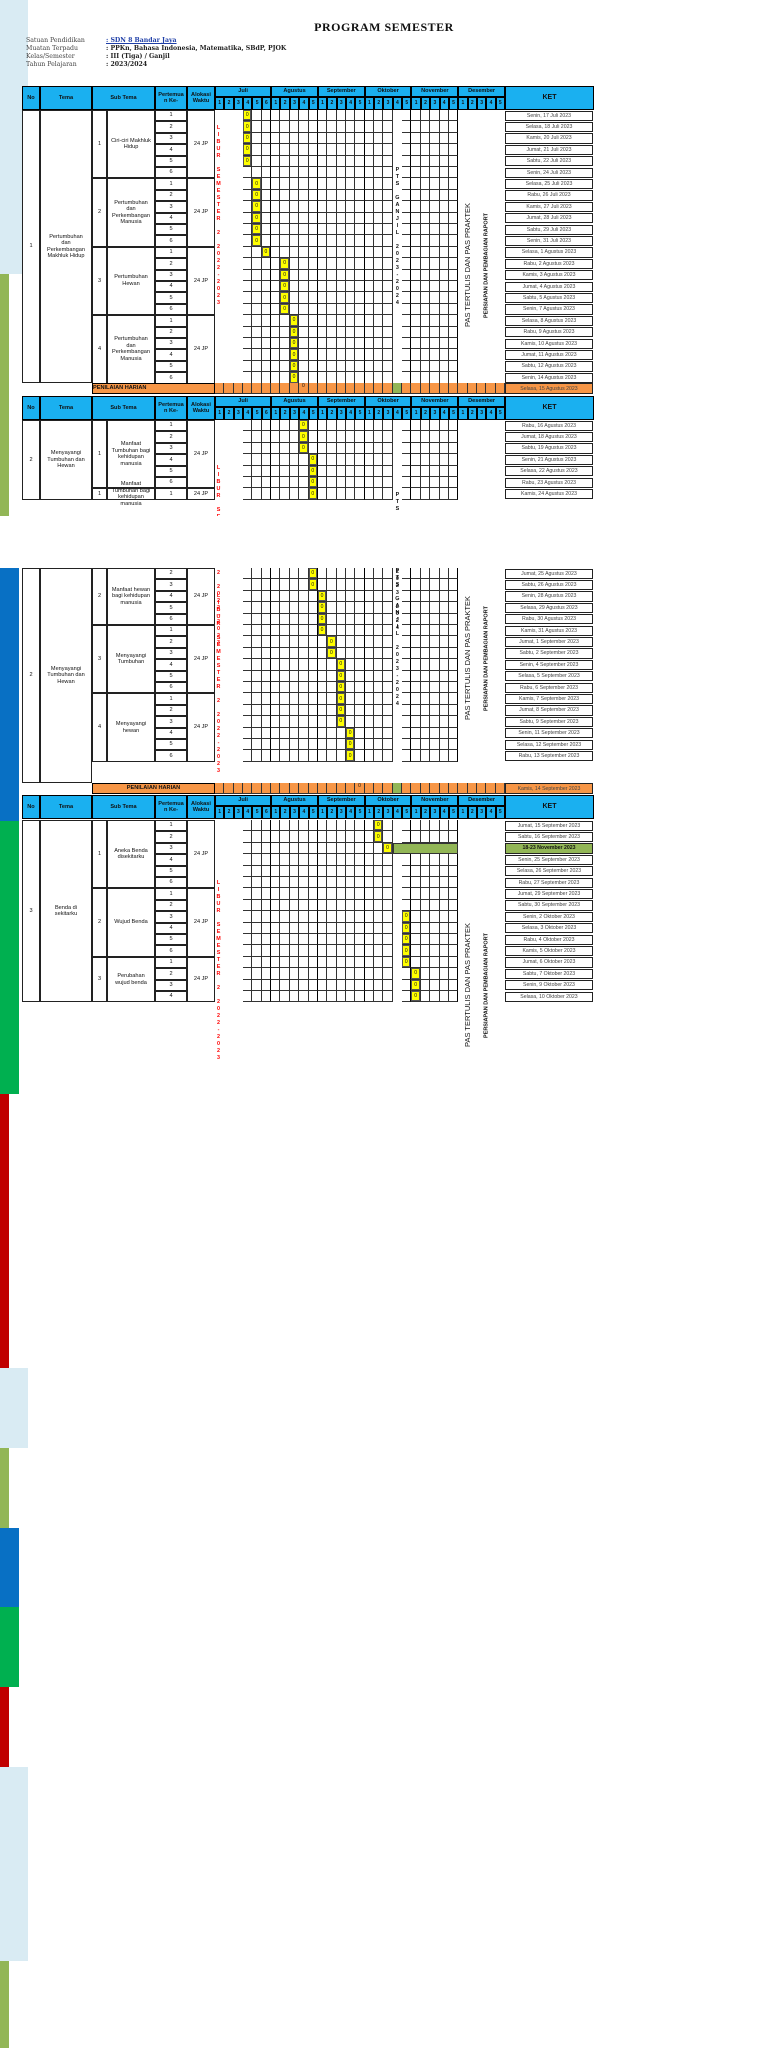 The width and height of the screenshot is (768, 2048). I want to click on ket-date: Senin, 11 September 2023, so click(549, 733).